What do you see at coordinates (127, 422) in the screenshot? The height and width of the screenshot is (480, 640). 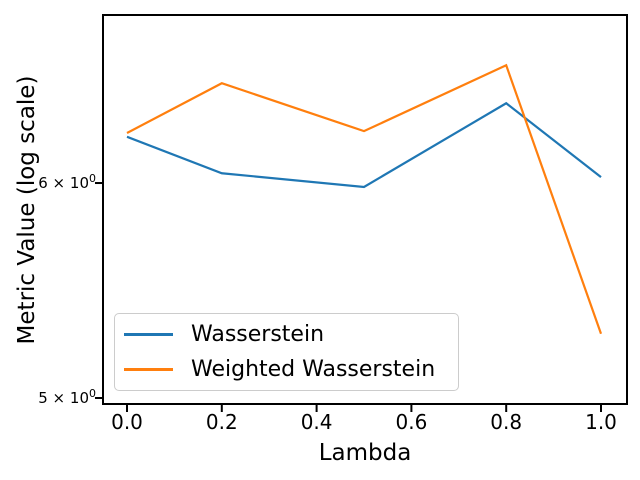 I see `x-tick-label: 0.0` at bounding box center [127, 422].